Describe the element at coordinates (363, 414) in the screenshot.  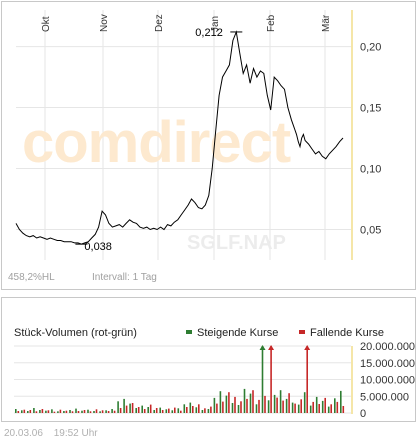
I see `volume-y-tick-label: 0` at that location.